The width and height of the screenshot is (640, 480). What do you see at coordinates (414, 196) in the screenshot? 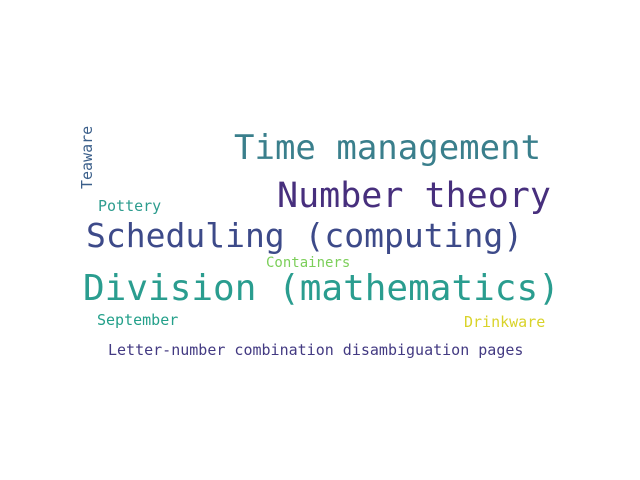
I see `word-number-theory: Number theory` at bounding box center [414, 196].